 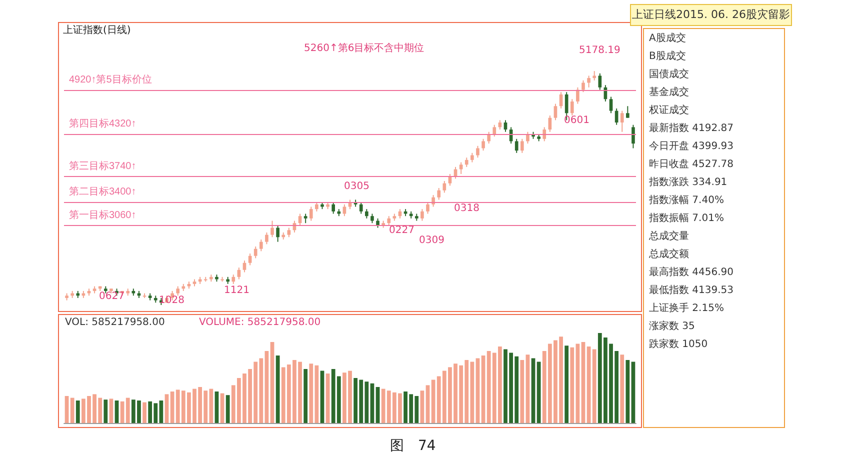 I want to click on text: 上证日线2015. 06. 26股灾留影, so click(x=711, y=15).